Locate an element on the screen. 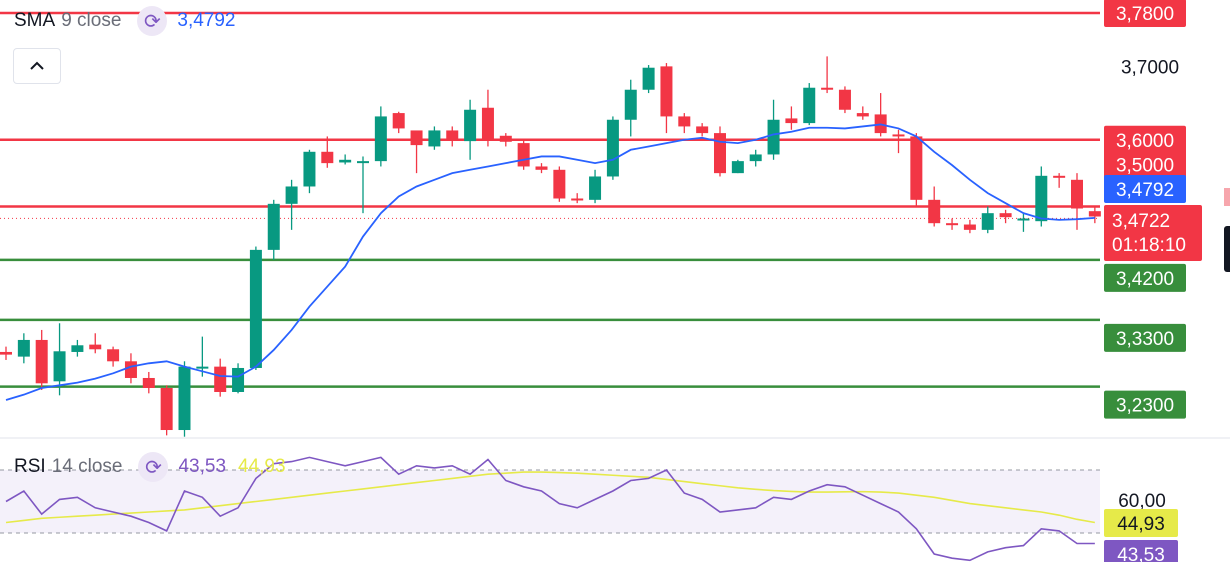 This screenshot has height=562, width=1230. rsi-legend-value-ma: 44,93 is located at coordinates (262, 466).